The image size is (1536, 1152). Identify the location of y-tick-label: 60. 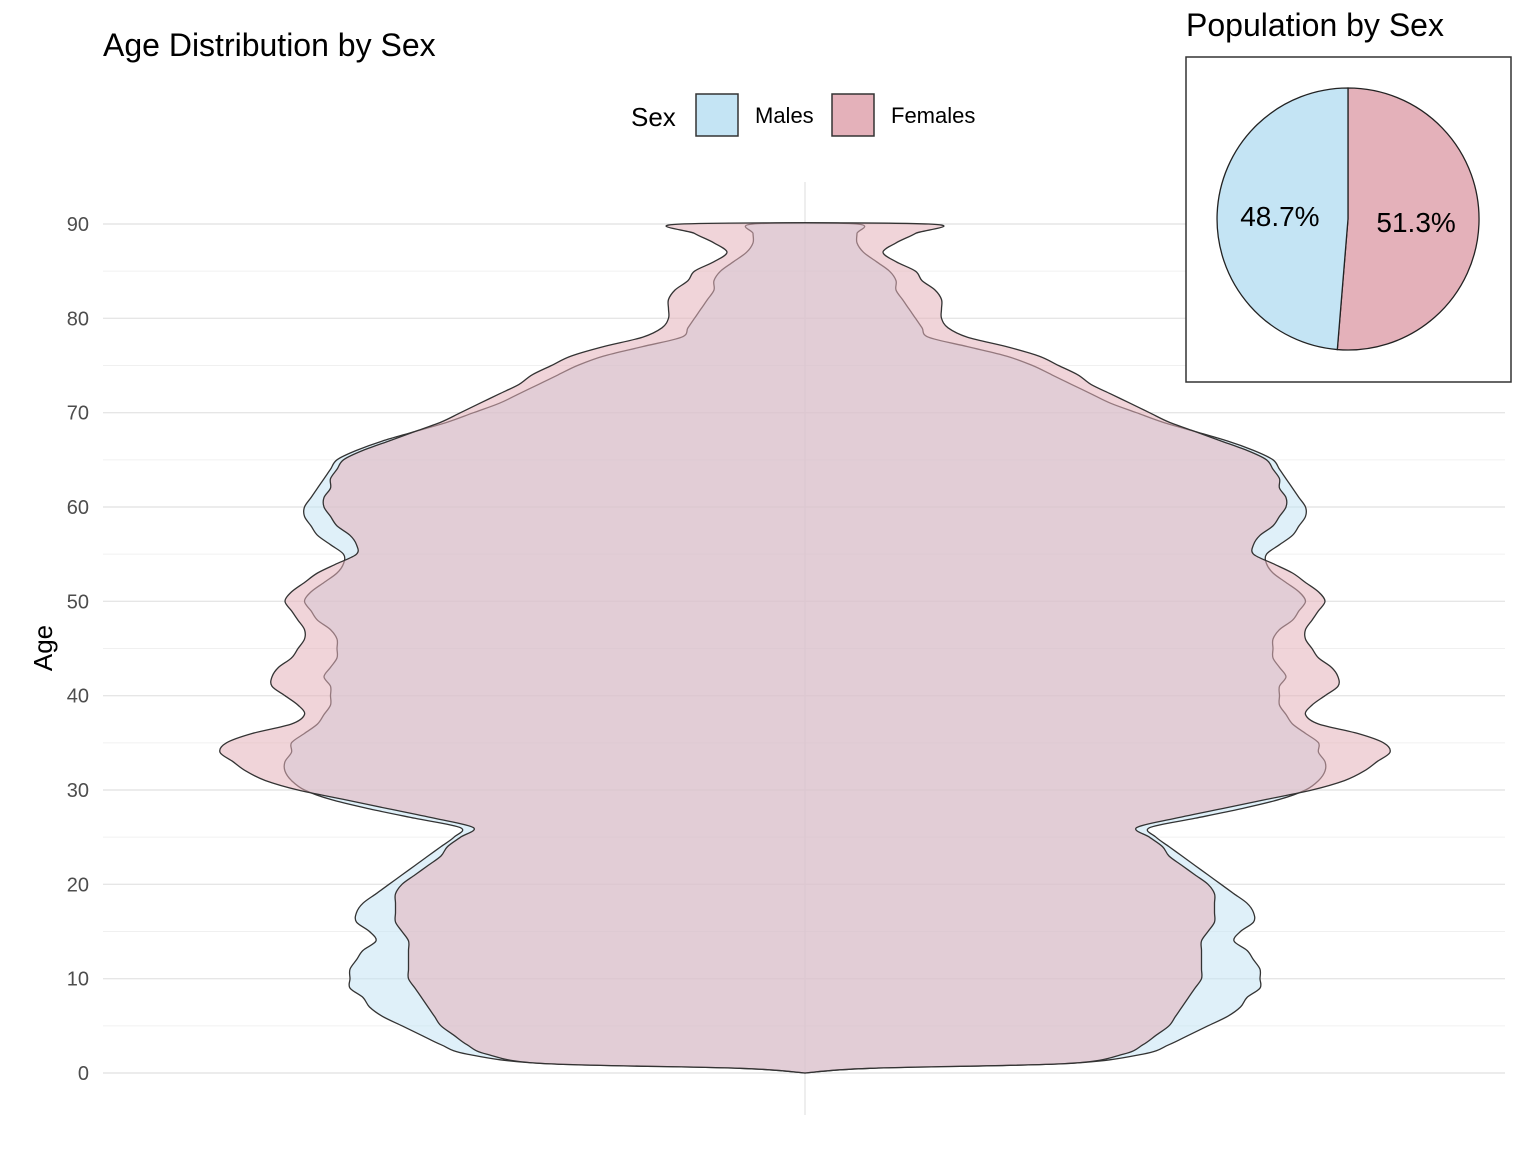
(78, 508).